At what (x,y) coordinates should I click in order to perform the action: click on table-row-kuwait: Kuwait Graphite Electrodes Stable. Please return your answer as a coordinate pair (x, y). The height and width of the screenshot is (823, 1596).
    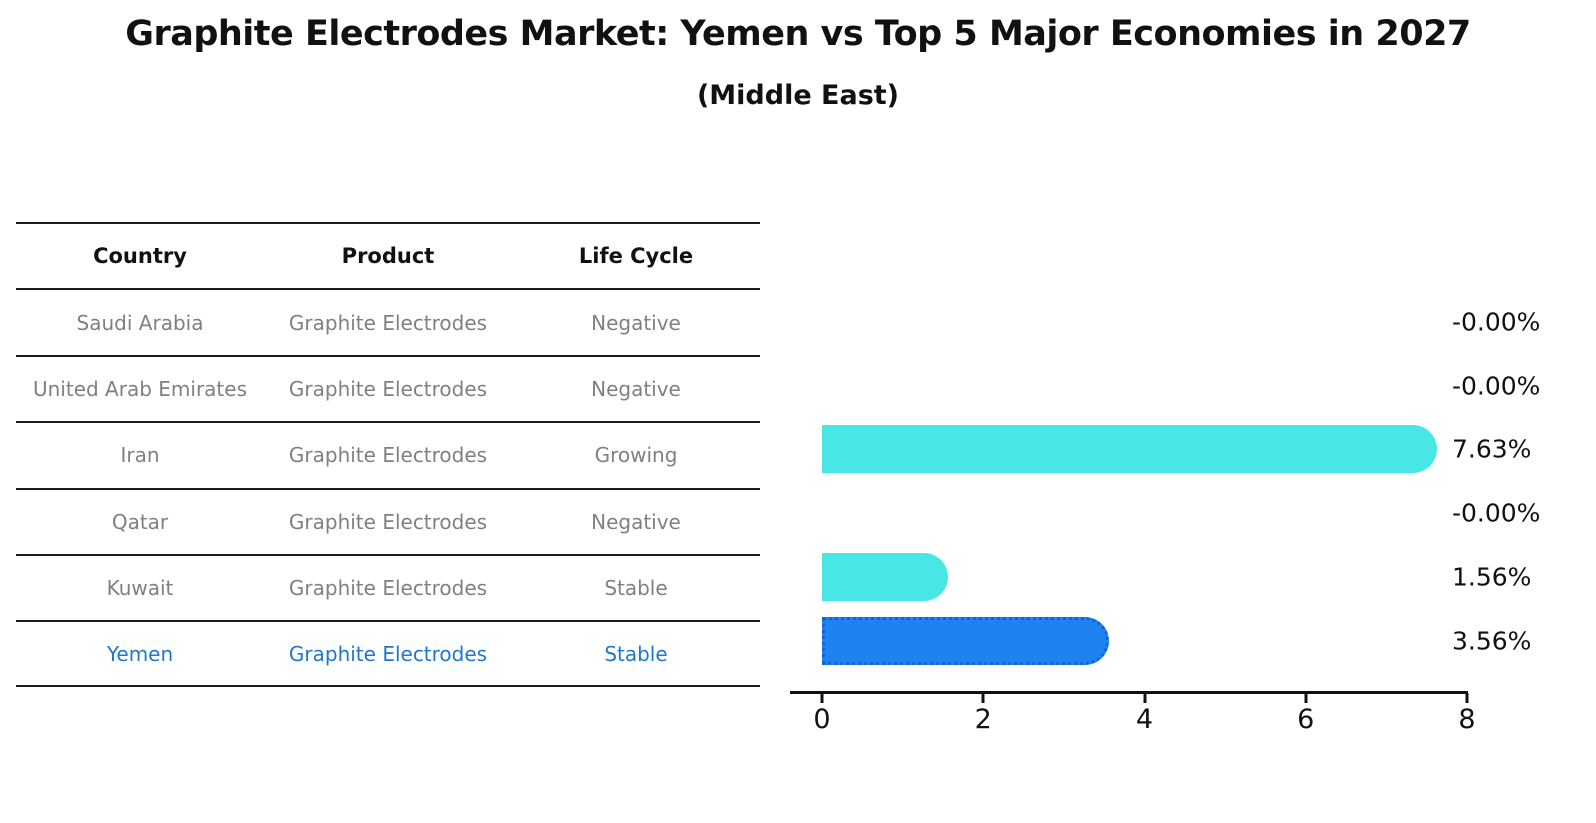
    Looking at the image, I should click on (388, 586).